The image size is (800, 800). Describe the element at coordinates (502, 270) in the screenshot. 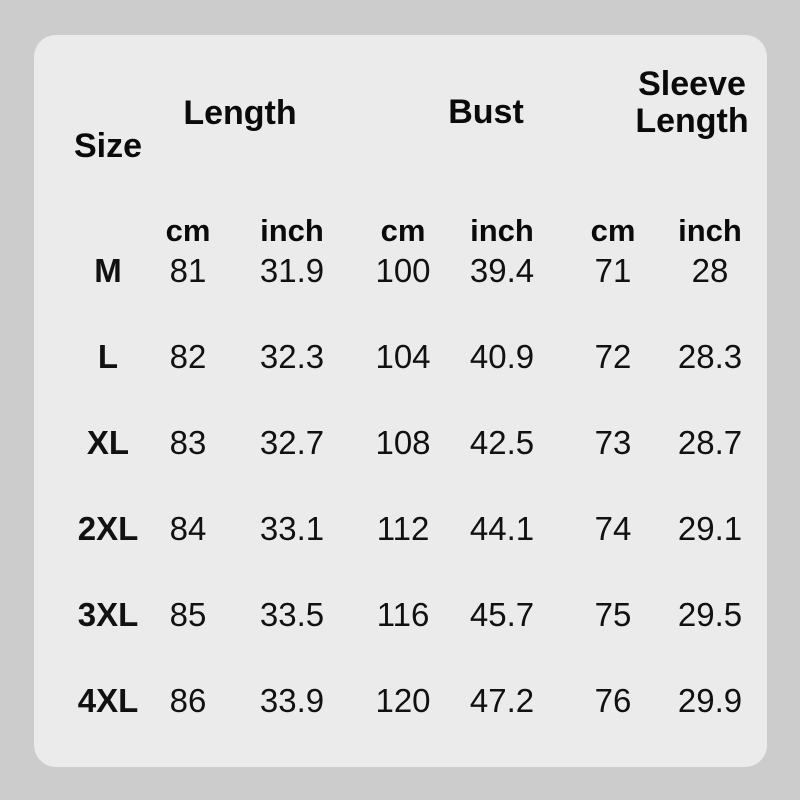

I see `cell-bust-inch: 39.4` at that location.